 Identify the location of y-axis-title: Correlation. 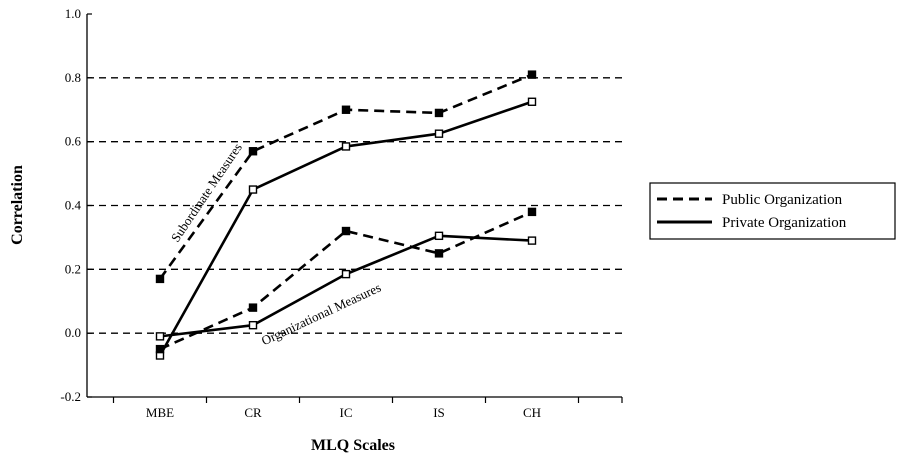
(17, 205).